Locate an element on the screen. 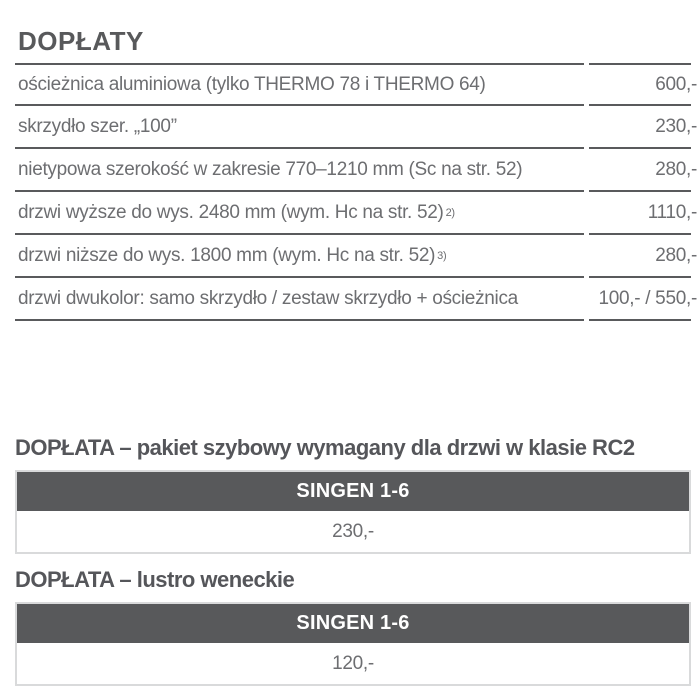  row-price: 1110,- is located at coordinates (643, 213).